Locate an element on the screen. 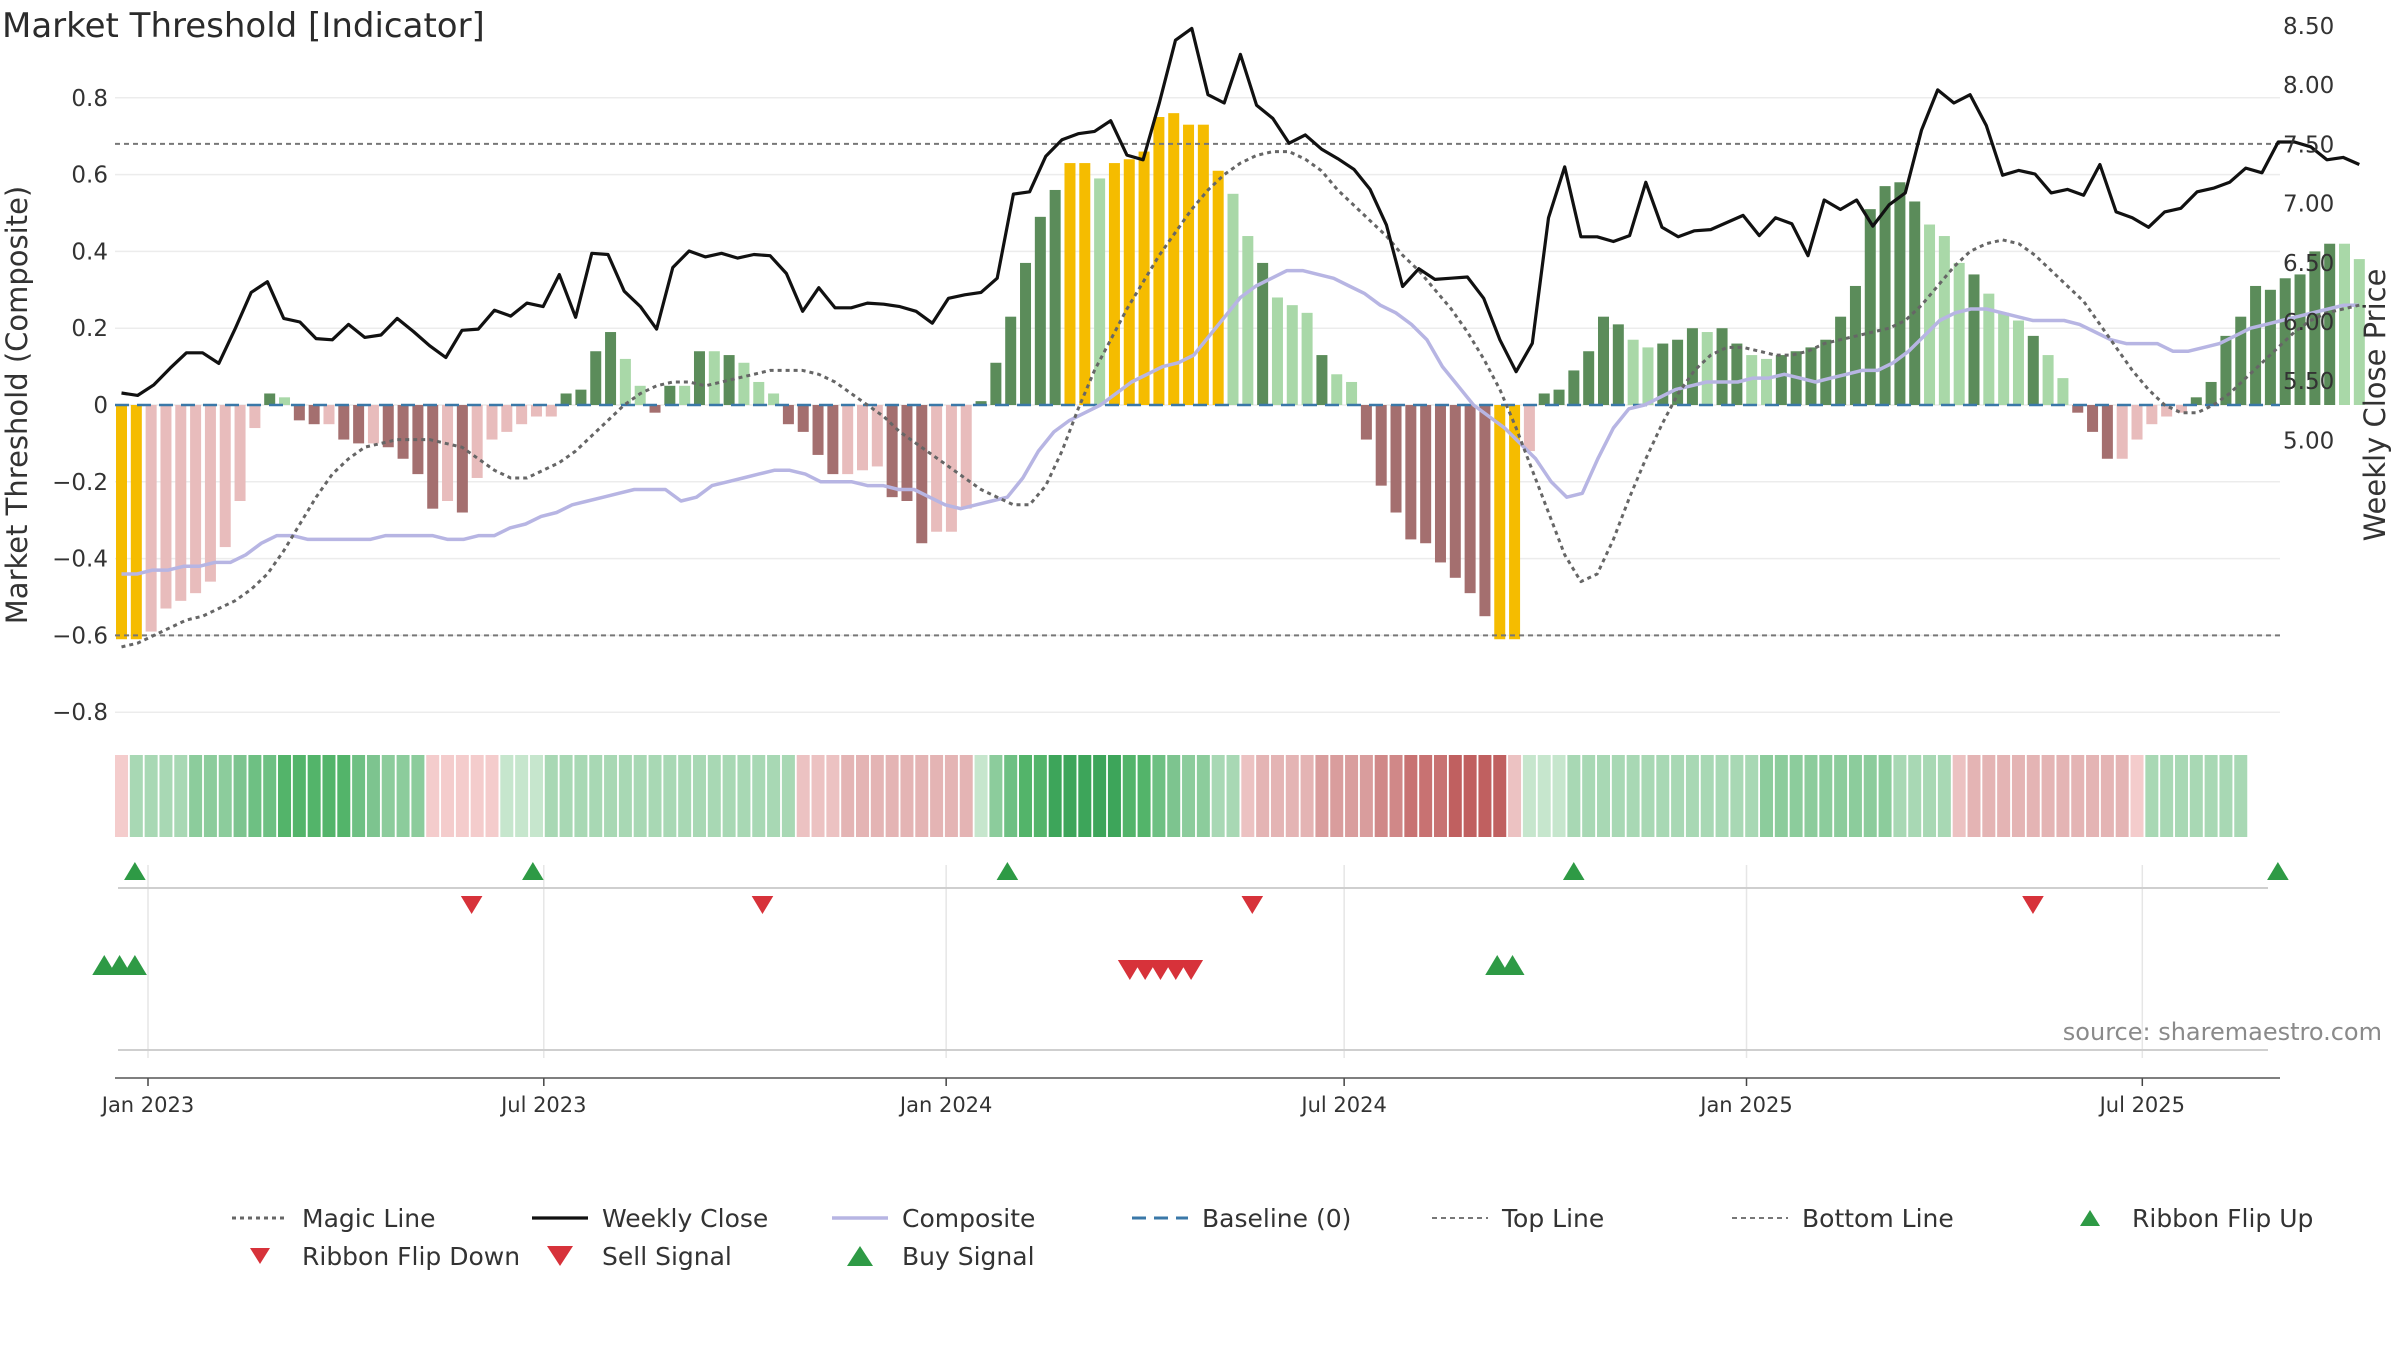 Image resolution: width=2400 pixels, height=1350 pixels. y-right-tick-label: 5.00 is located at coordinates (2308, 441).